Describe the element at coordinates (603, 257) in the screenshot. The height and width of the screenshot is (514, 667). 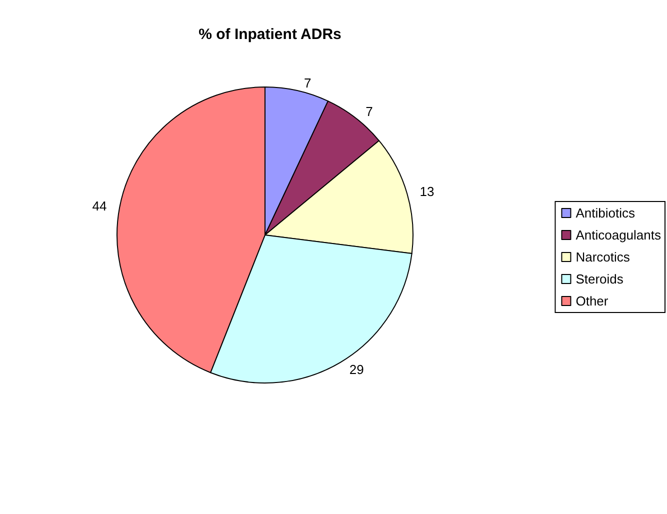
I see `legend-label: Narcotics` at that location.